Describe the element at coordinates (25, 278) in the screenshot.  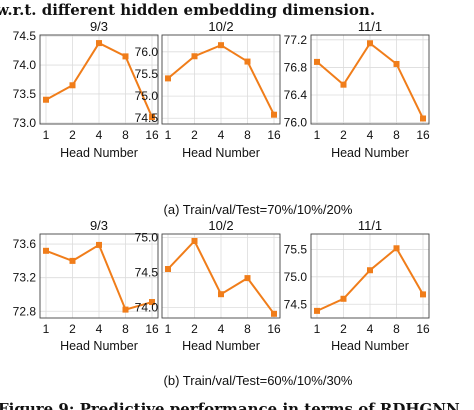
I see `y-tick-label: 73.2` at that location.